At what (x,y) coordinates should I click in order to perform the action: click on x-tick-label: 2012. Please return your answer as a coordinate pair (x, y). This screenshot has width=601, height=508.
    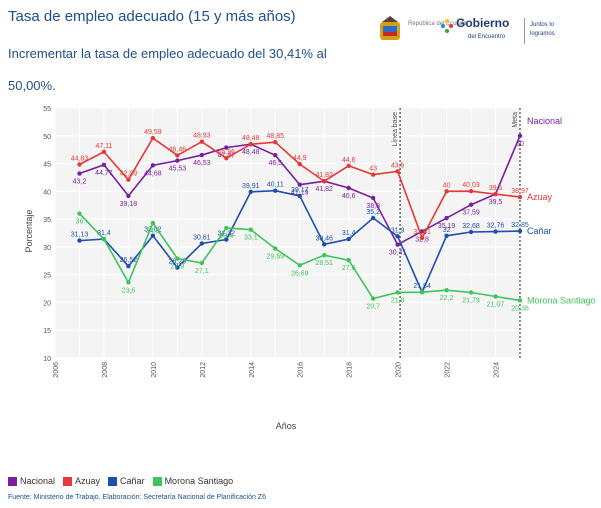
    Looking at the image, I should click on (203, 370).